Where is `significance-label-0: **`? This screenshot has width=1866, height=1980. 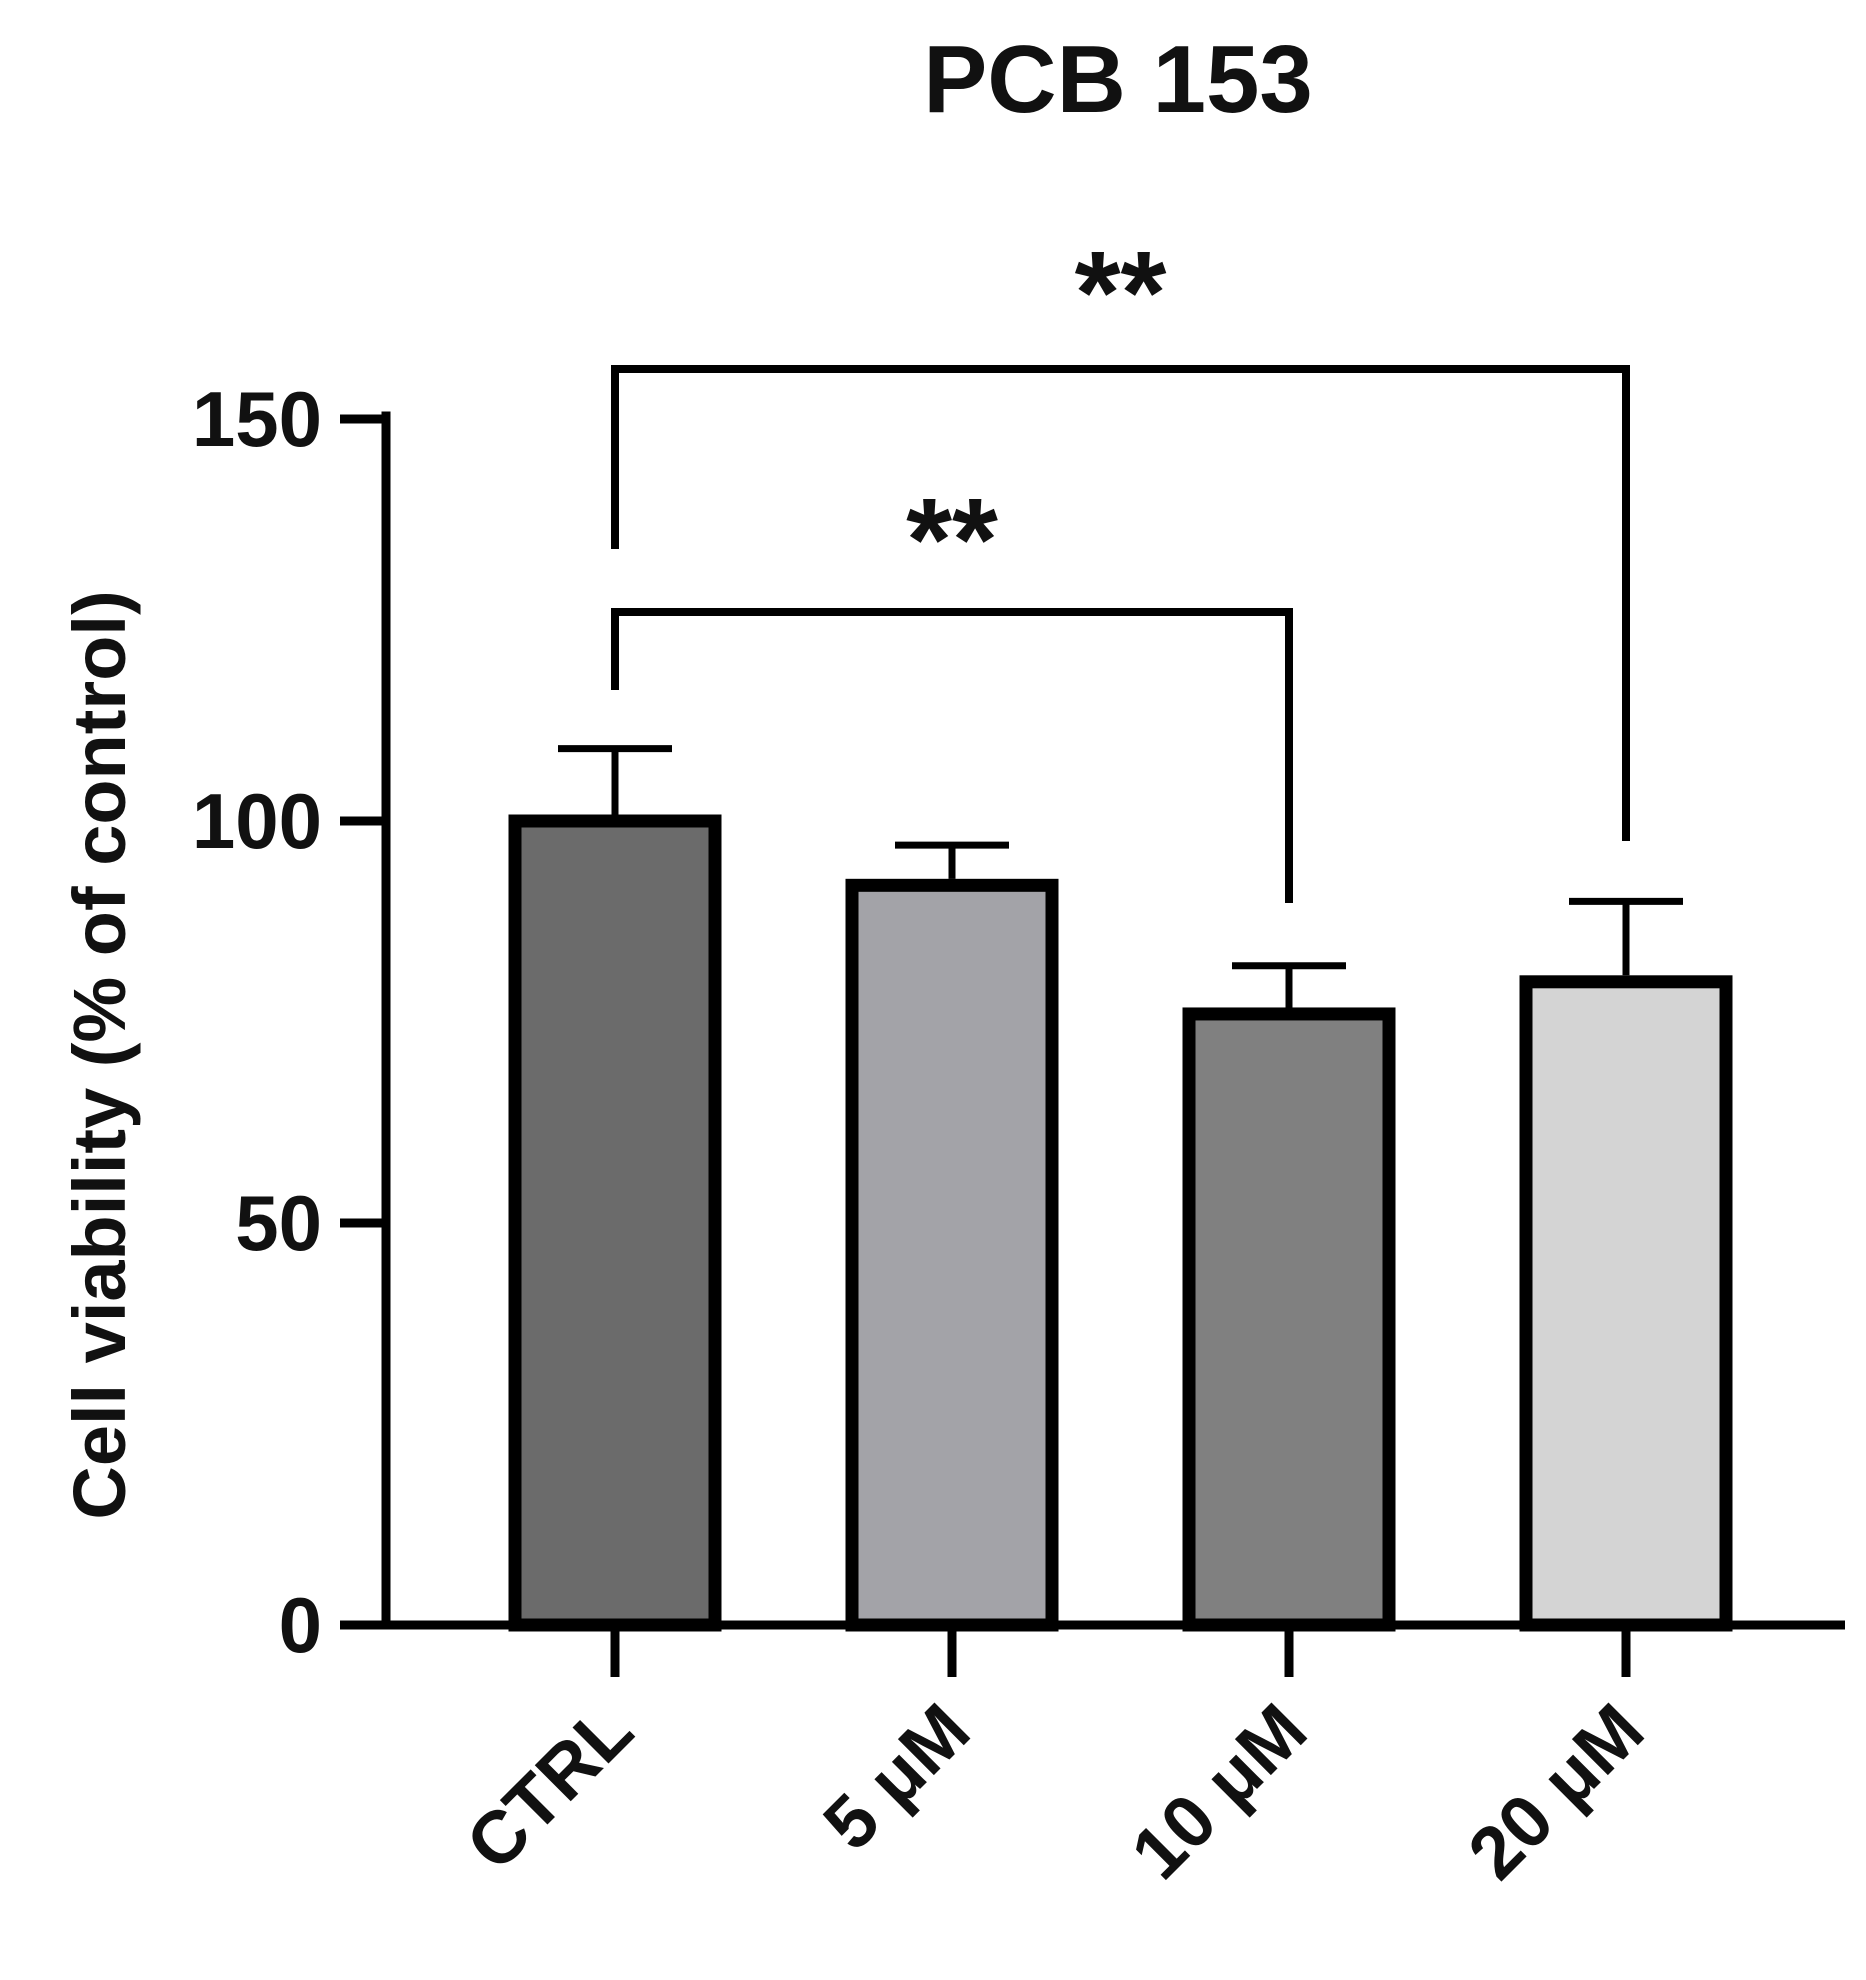
significance-label-0: ** is located at coordinates (952, 540).